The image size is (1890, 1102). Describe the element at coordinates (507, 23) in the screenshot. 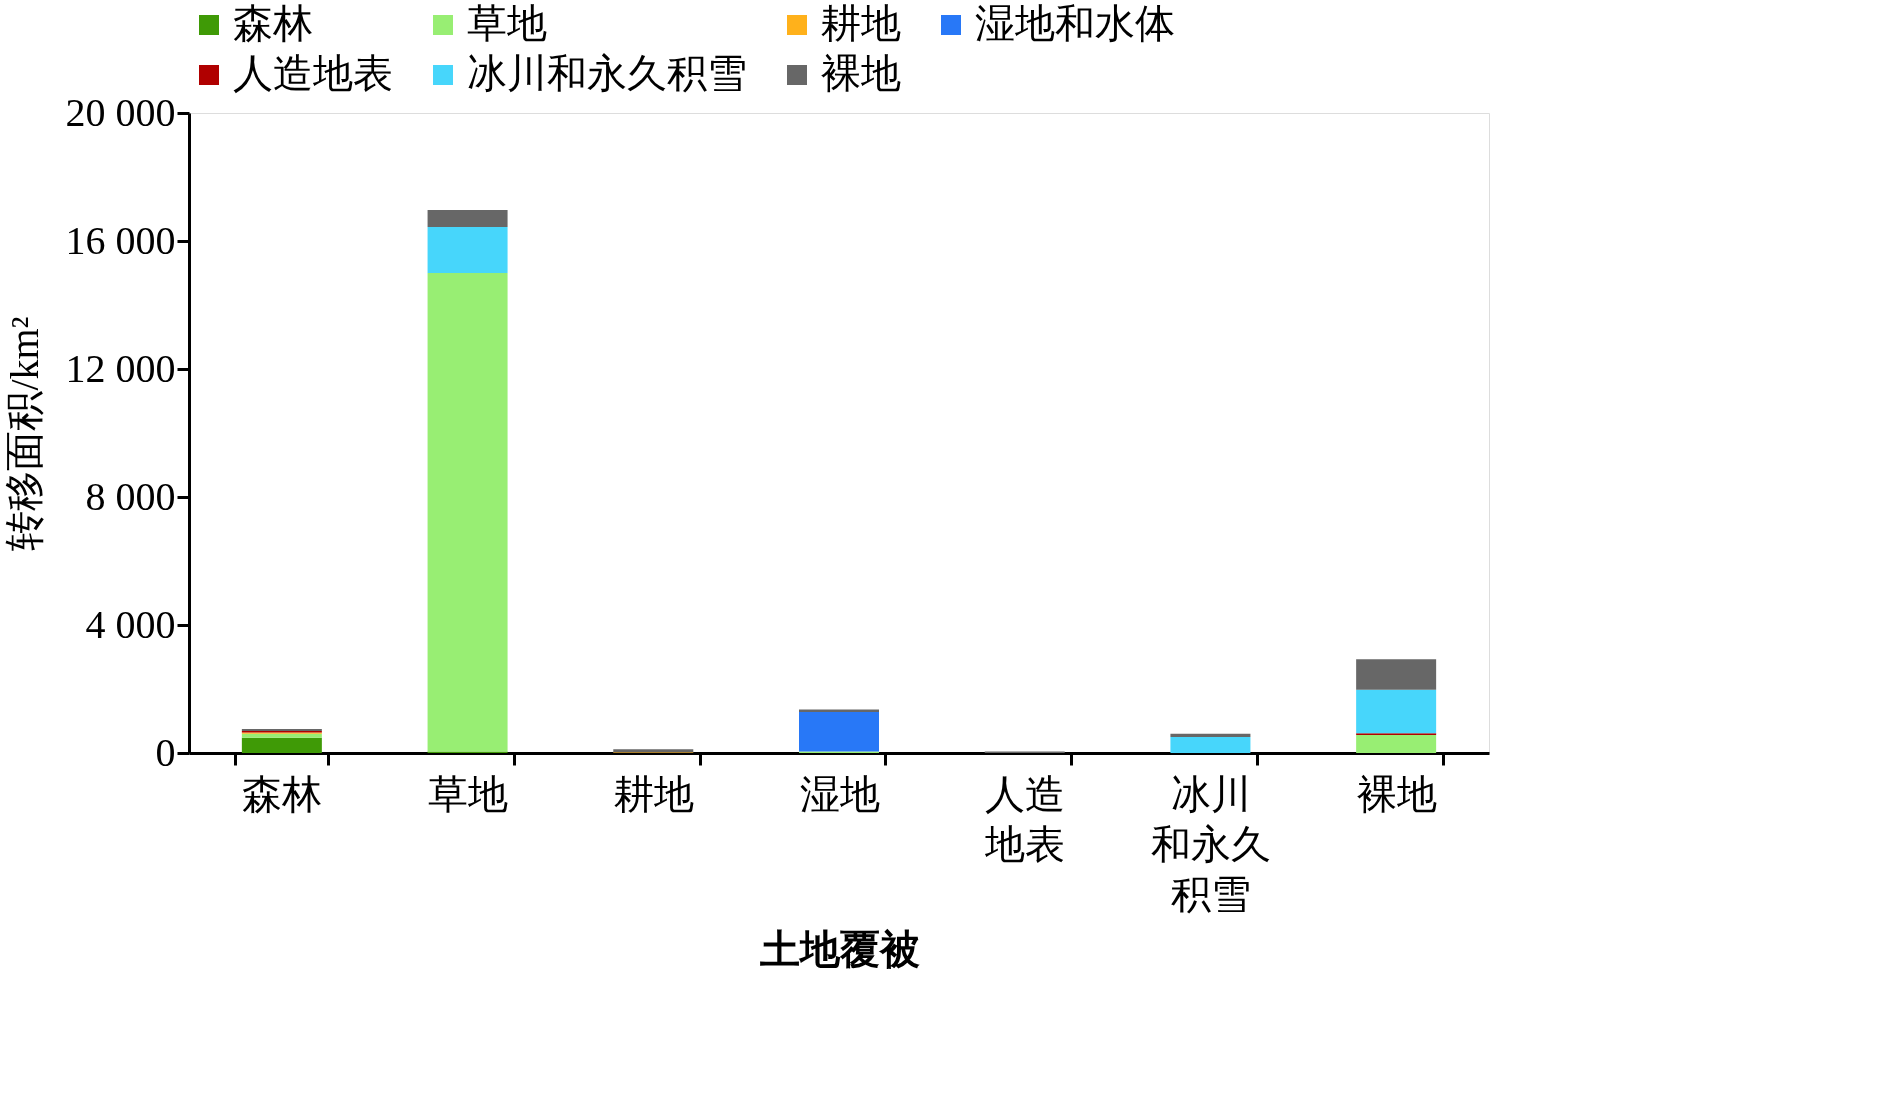

I see `legend-label: 草地` at that location.